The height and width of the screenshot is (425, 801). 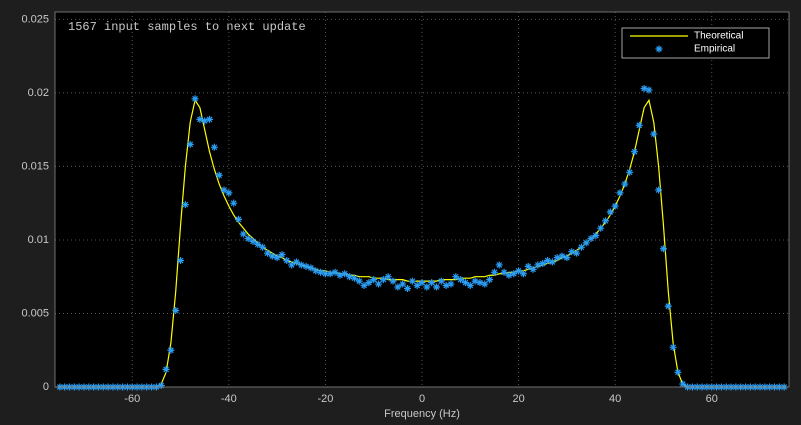 I want to click on x-axis-label: Frequency (Hz), so click(x=422, y=414).